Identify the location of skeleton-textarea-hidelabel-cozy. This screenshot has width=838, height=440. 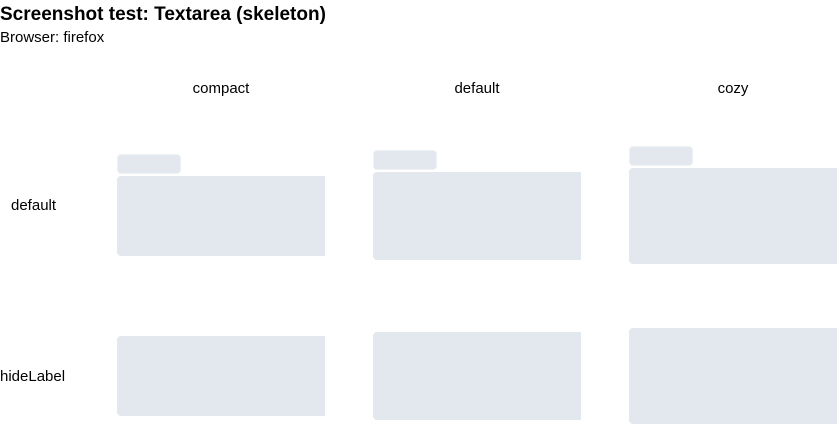
(733, 376).